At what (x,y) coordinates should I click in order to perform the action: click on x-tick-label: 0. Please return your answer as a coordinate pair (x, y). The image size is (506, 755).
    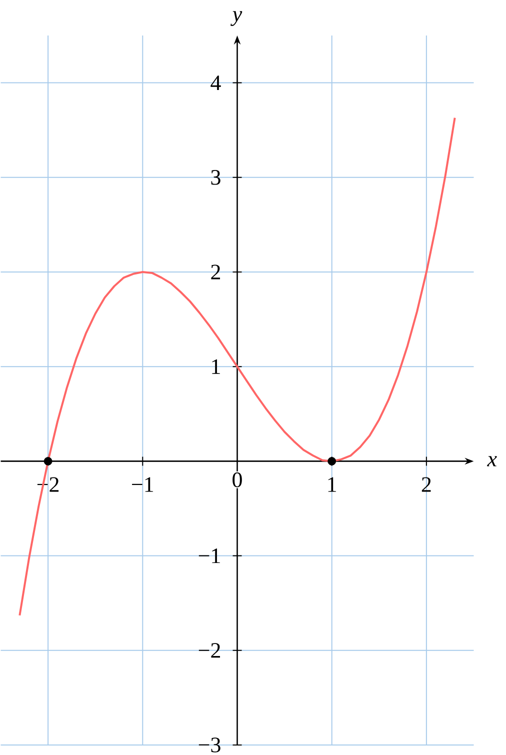
    Looking at the image, I should click on (237, 480).